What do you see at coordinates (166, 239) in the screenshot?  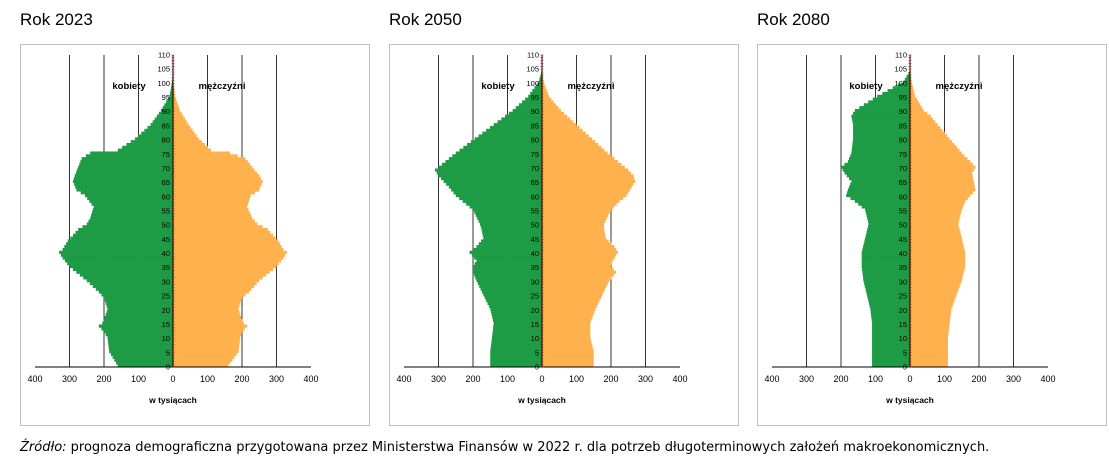 I see `y-tick-label: 45` at bounding box center [166, 239].